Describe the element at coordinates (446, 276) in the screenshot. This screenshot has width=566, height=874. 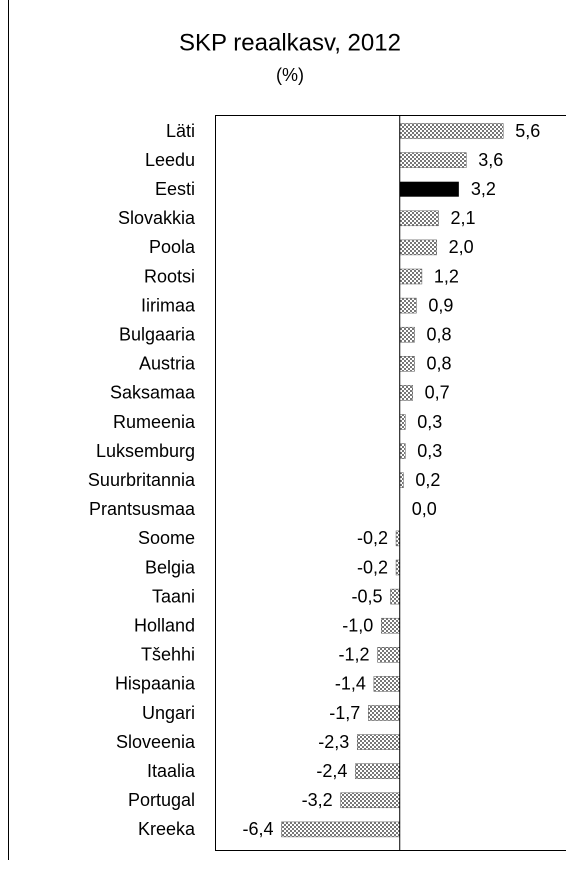
I see `value-label: 1,2` at that location.